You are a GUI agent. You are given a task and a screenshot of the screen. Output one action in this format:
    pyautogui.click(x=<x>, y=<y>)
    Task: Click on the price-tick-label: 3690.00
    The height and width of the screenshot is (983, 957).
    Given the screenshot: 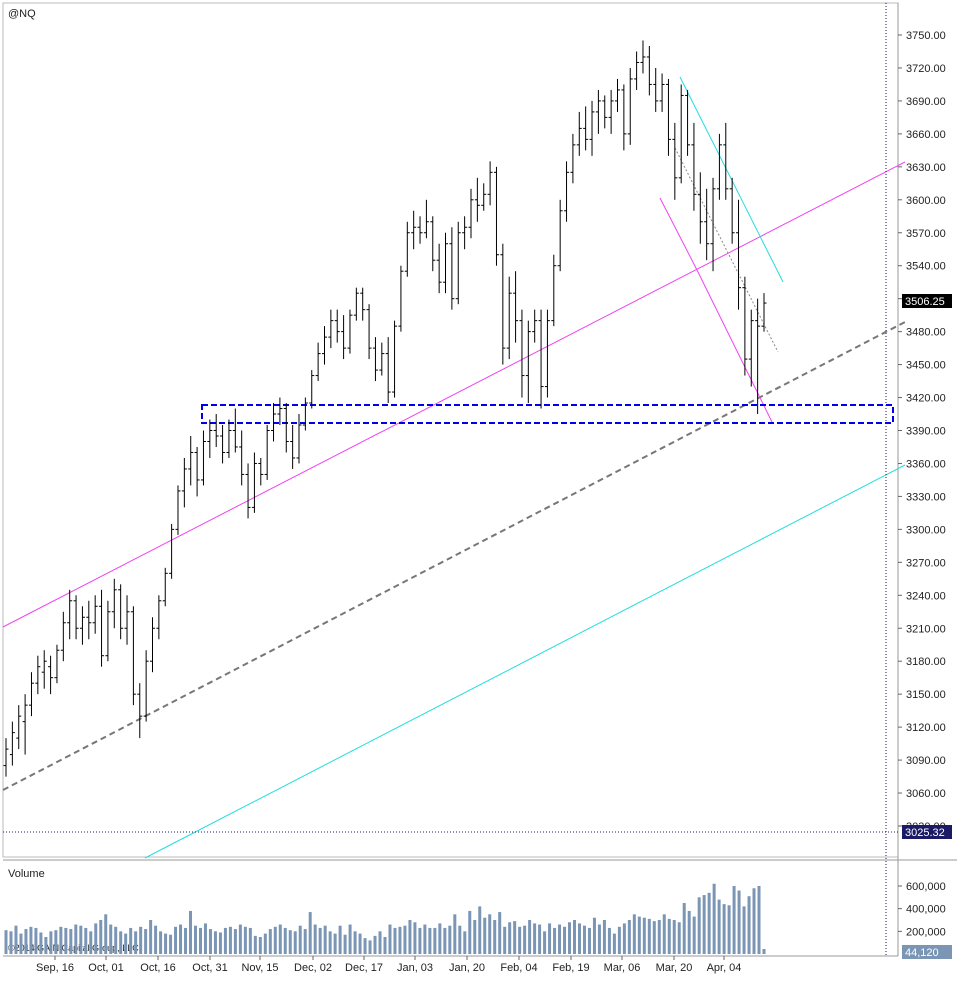 What is the action you would take?
    pyautogui.click(x=926, y=102)
    